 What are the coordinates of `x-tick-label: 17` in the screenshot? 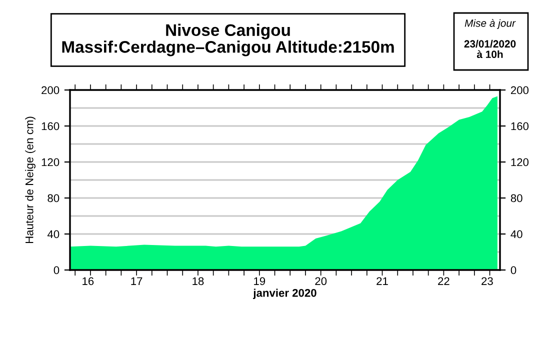 It's located at (136, 281).